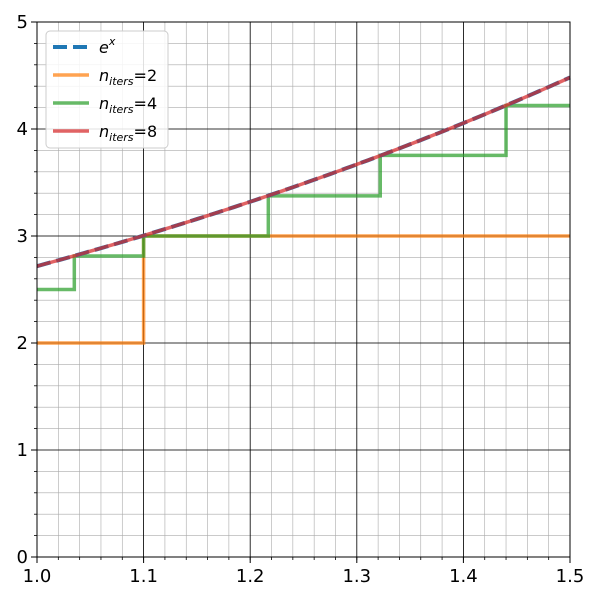 This screenshot has height=600, width=600. I want to click on x-tick-label: 1.0, so click(37, 576).